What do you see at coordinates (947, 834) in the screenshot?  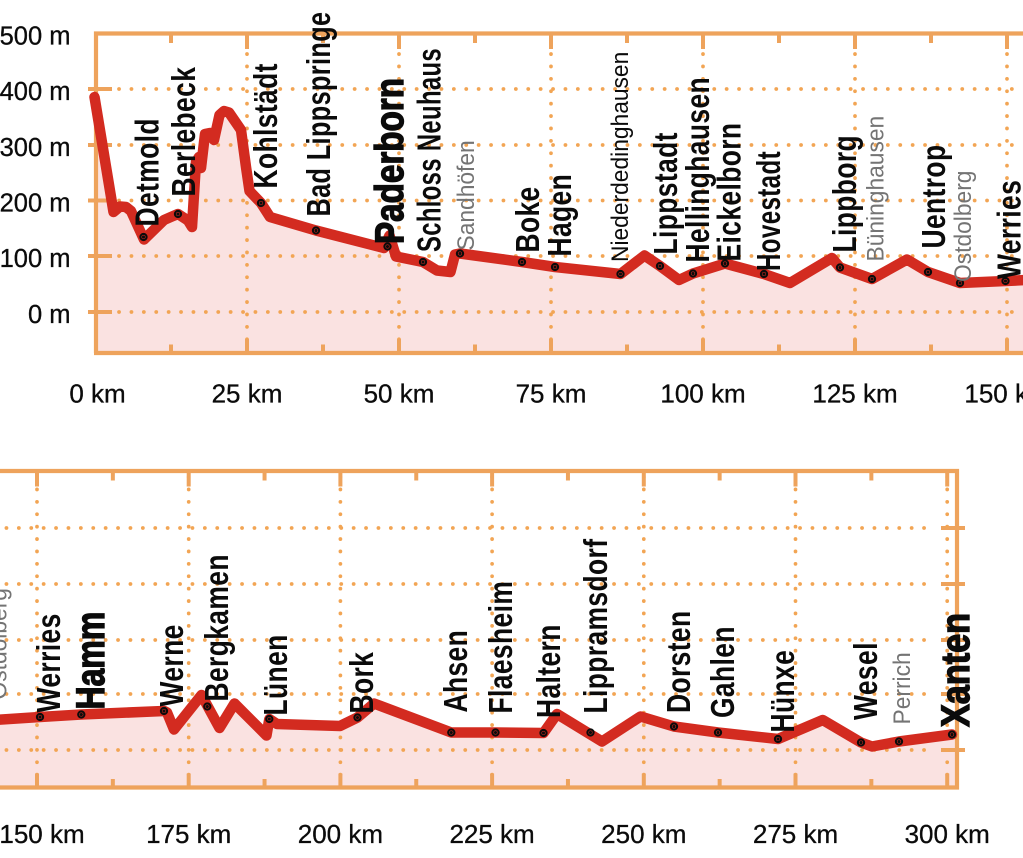 I see `svg-text: 300 km` at bounding box center [947, 834].